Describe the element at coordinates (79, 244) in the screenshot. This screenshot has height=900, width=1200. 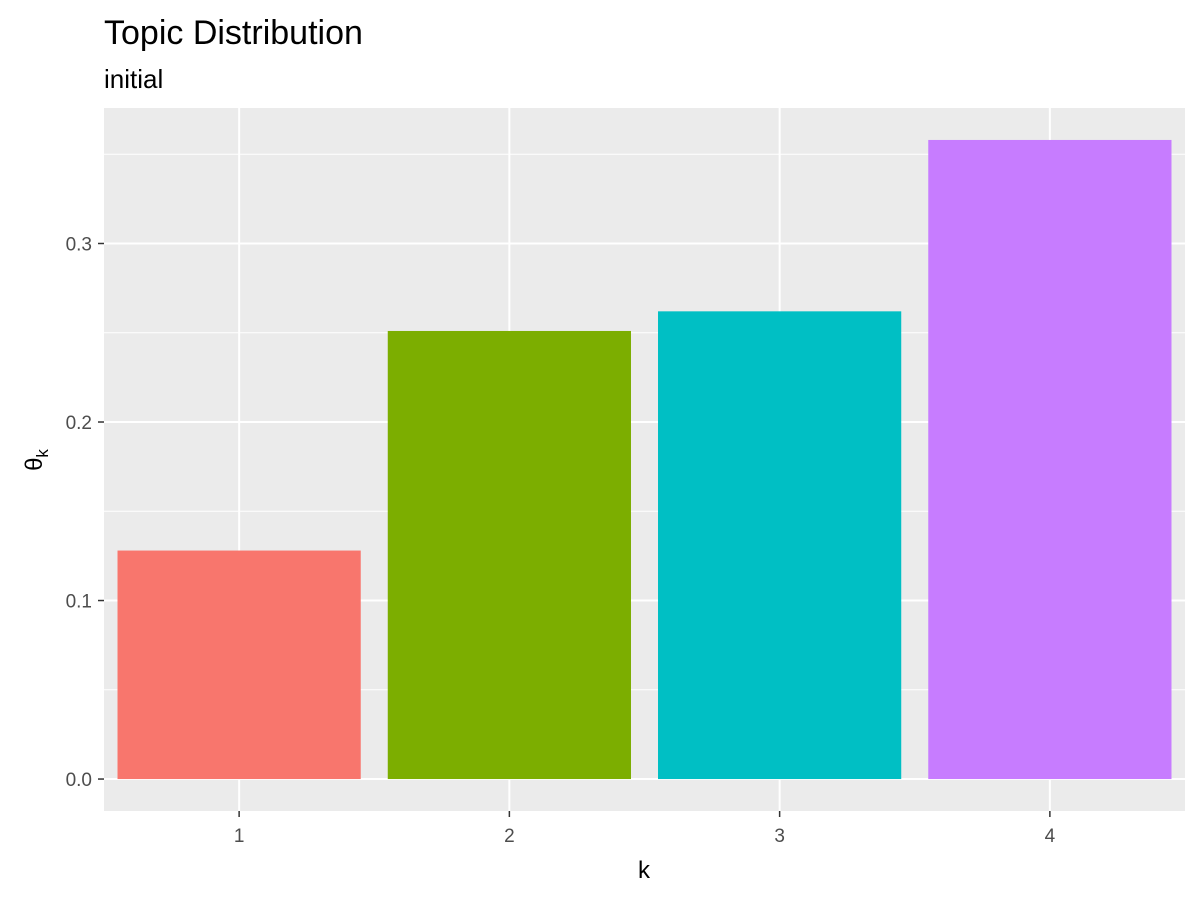
I see `y-tick-label: 0.3` at that location.